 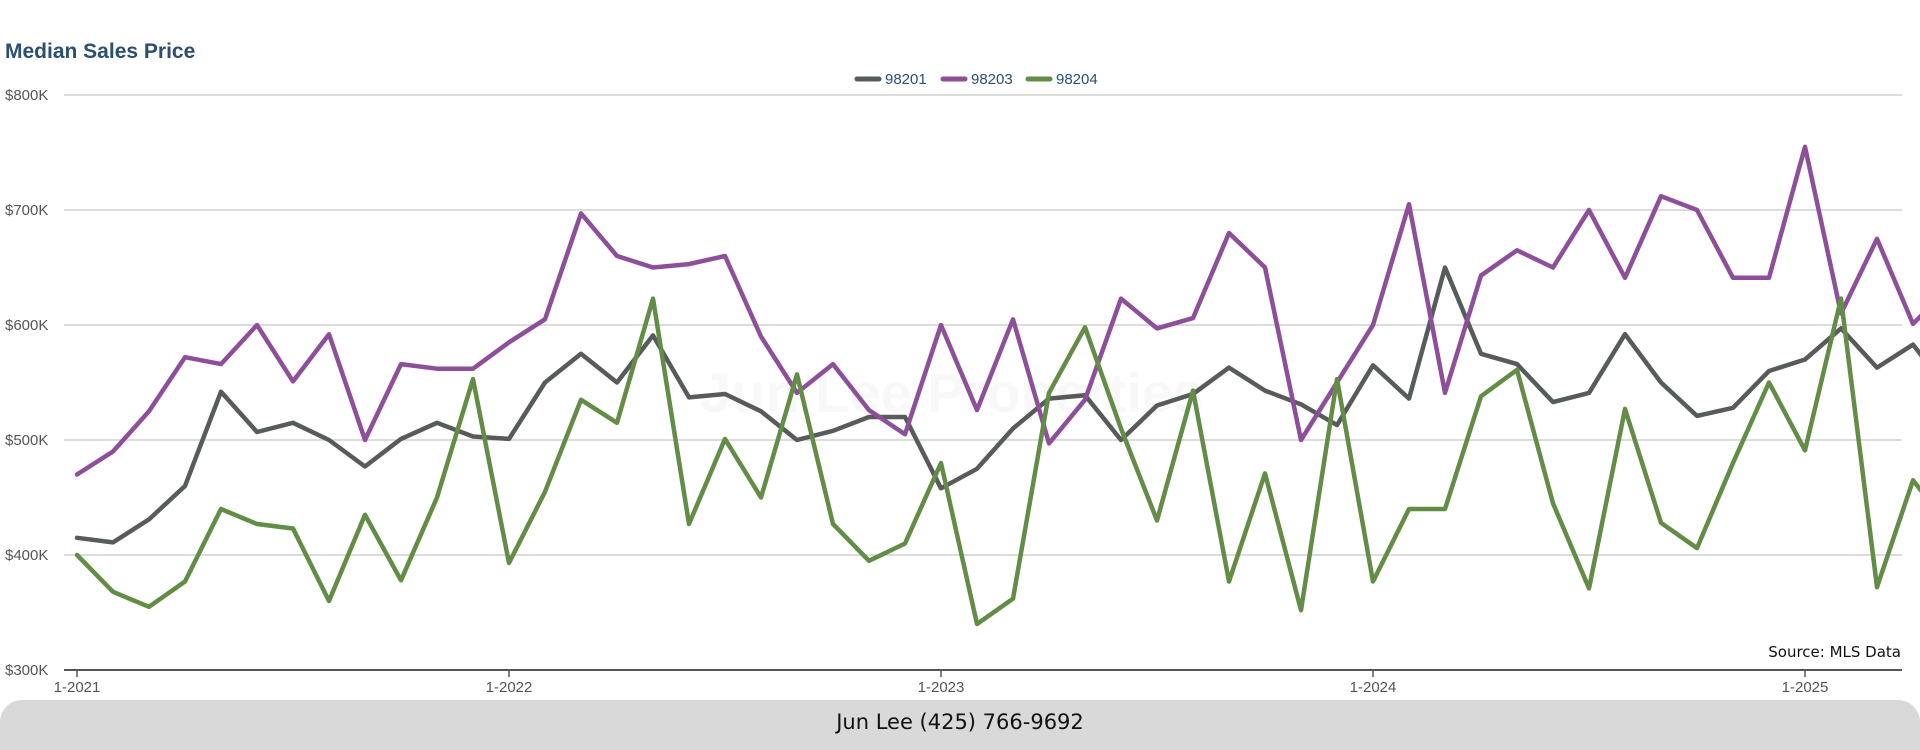 I want to click on source-note: Source: MLS Data, so click(x=1834, y=652).